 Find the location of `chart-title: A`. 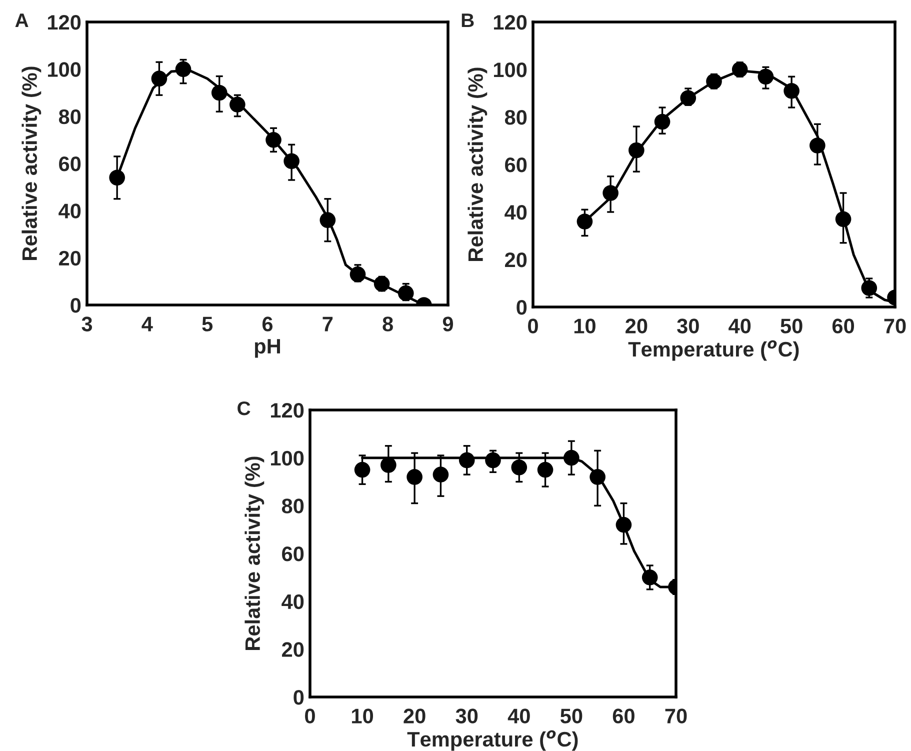

chart-title: A is located at coordinates (21, 21).